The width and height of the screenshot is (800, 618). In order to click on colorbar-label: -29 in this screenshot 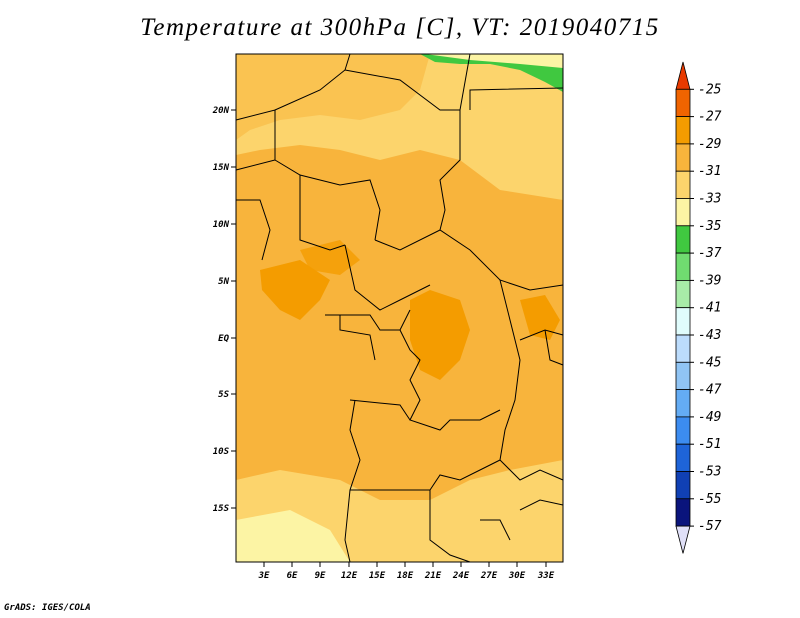, I will do `click(709, 144)`.